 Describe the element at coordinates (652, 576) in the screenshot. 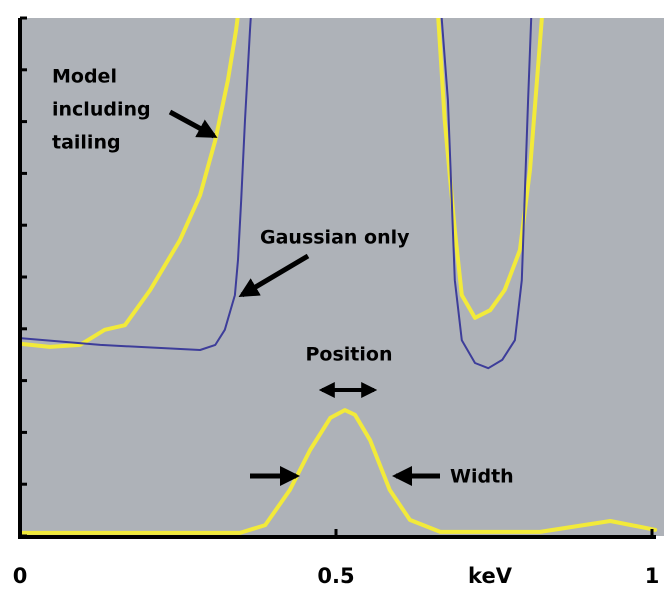

I see `x-tick-label: 1` at that location.